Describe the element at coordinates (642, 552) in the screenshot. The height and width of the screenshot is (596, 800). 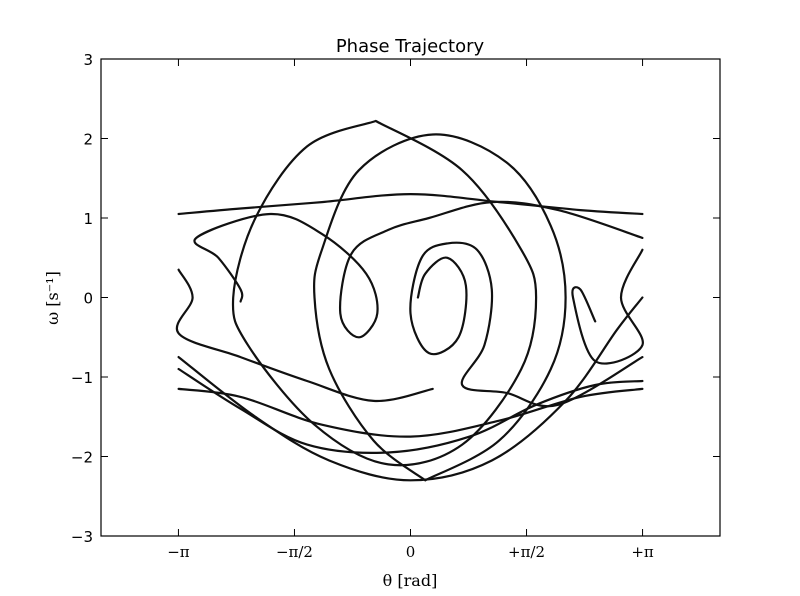
I see `x-tick-label: +π` at that location.